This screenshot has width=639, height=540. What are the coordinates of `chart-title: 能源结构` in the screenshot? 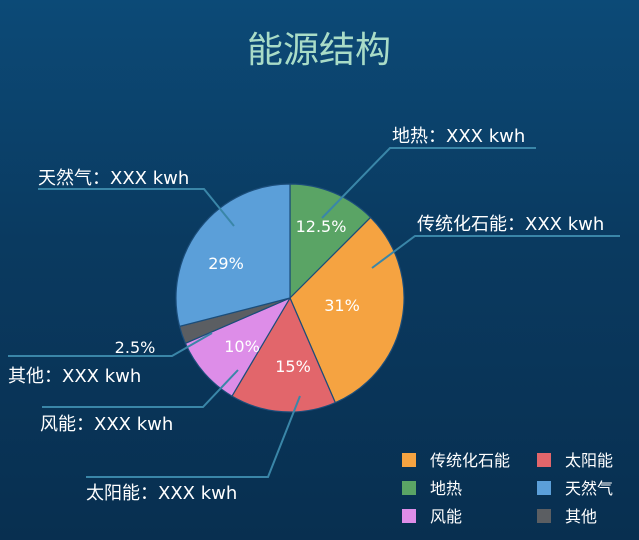 It's located at (319, 50).